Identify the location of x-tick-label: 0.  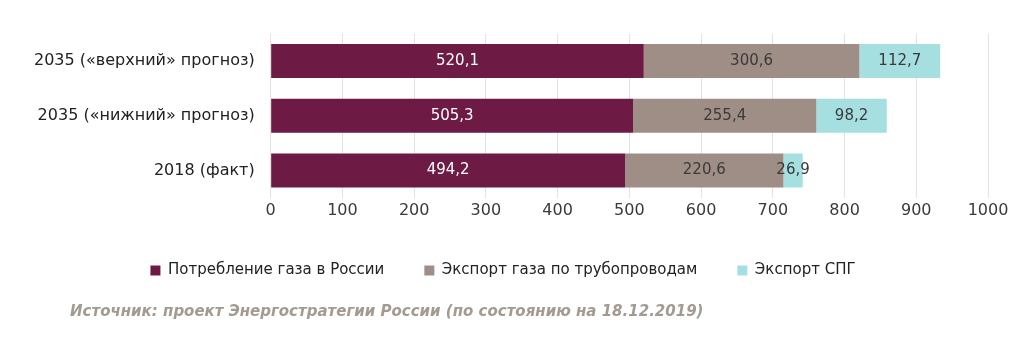
(270, 209).